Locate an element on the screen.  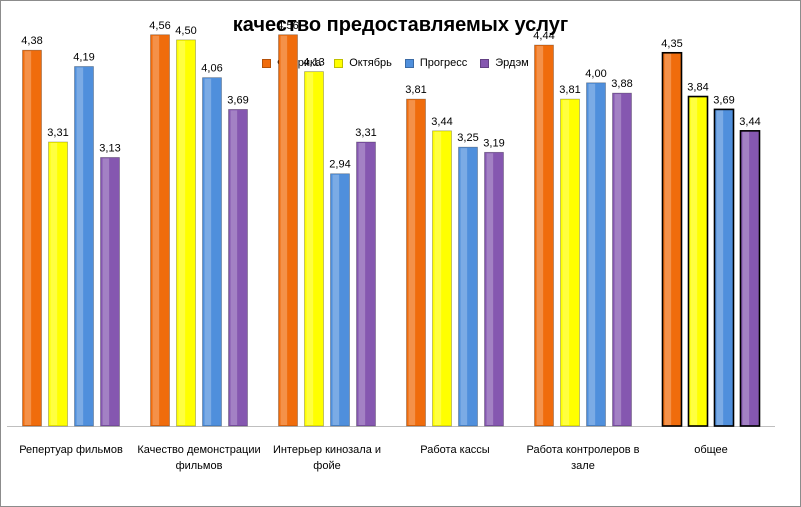
data-label-fabrika-6: 4,35 is located at coordinates (671, 44).